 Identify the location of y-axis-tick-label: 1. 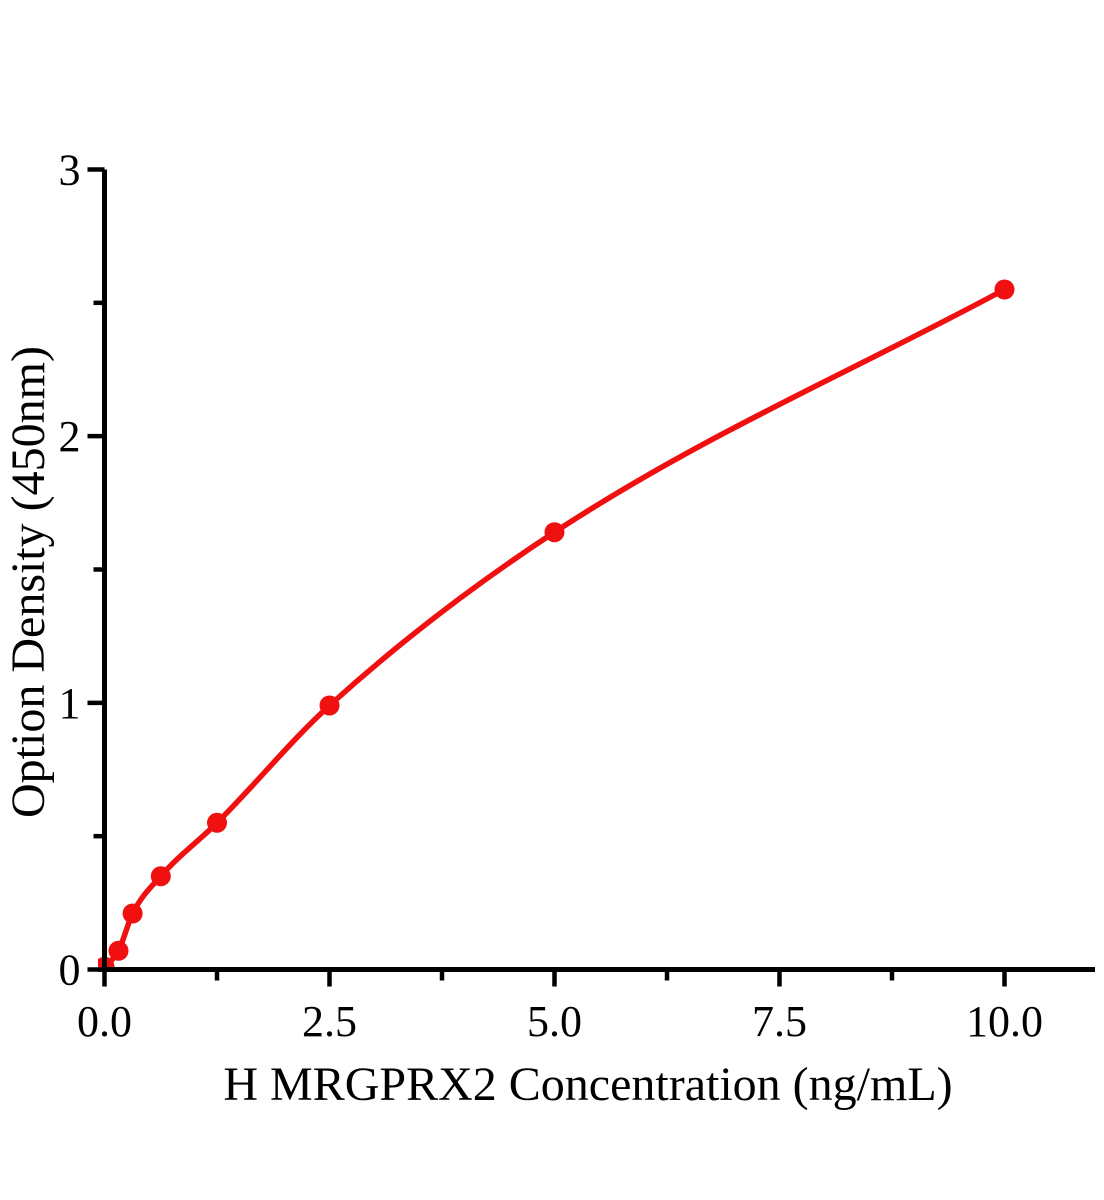
(70, 703).